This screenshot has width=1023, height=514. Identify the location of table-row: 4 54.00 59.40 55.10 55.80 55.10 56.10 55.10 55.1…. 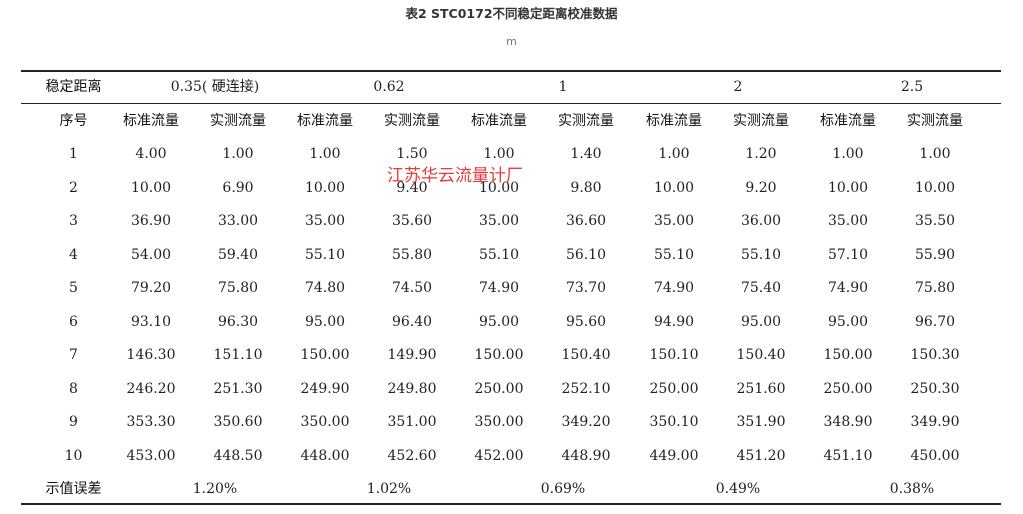
(511, 255).